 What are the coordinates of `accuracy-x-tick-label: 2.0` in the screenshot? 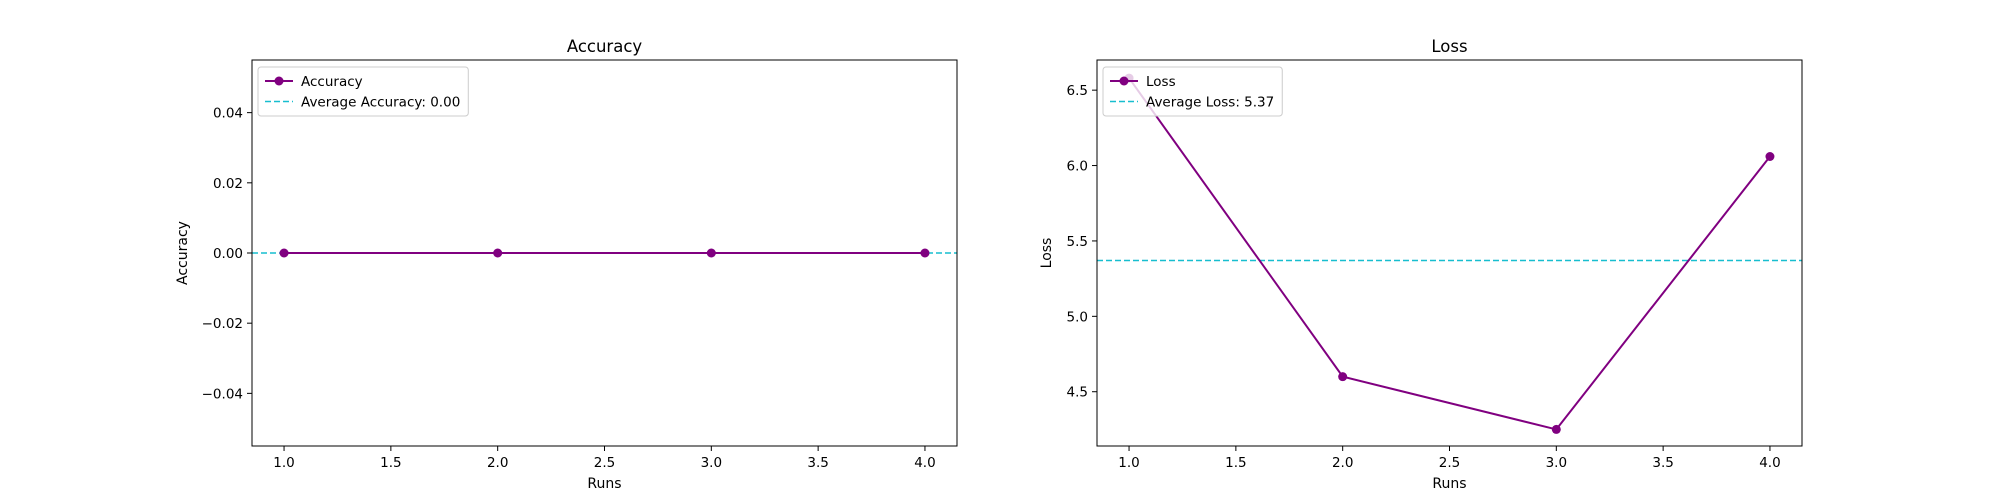 It's located at (497, 463).